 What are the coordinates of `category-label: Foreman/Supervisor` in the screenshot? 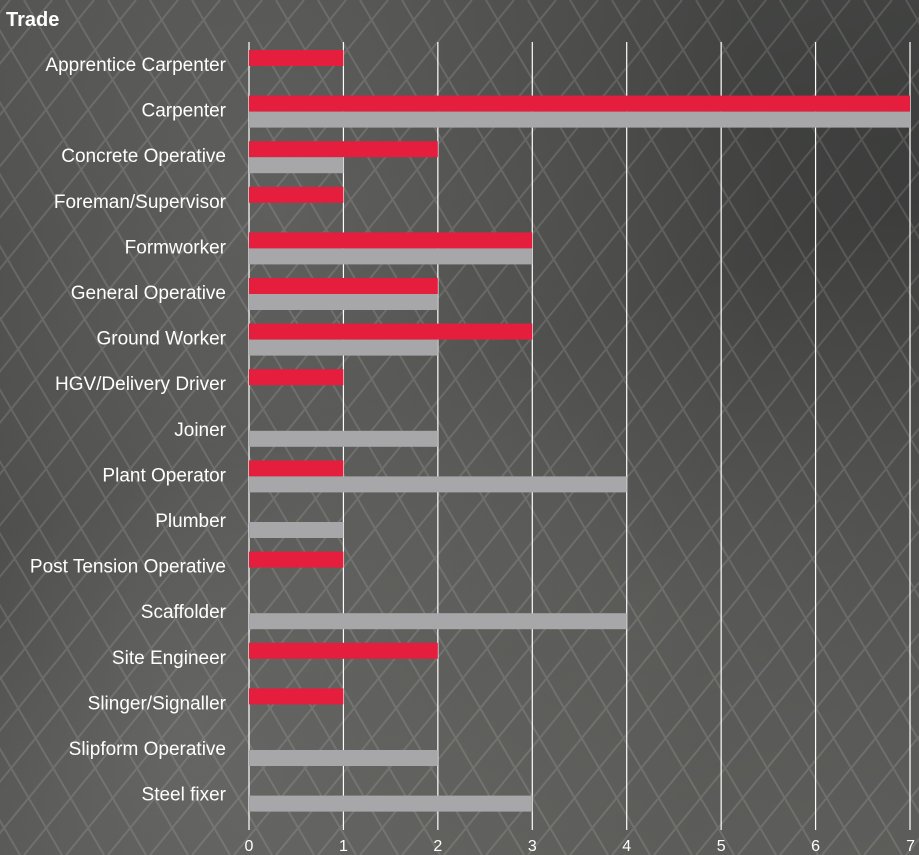 It's located at (140, 202).